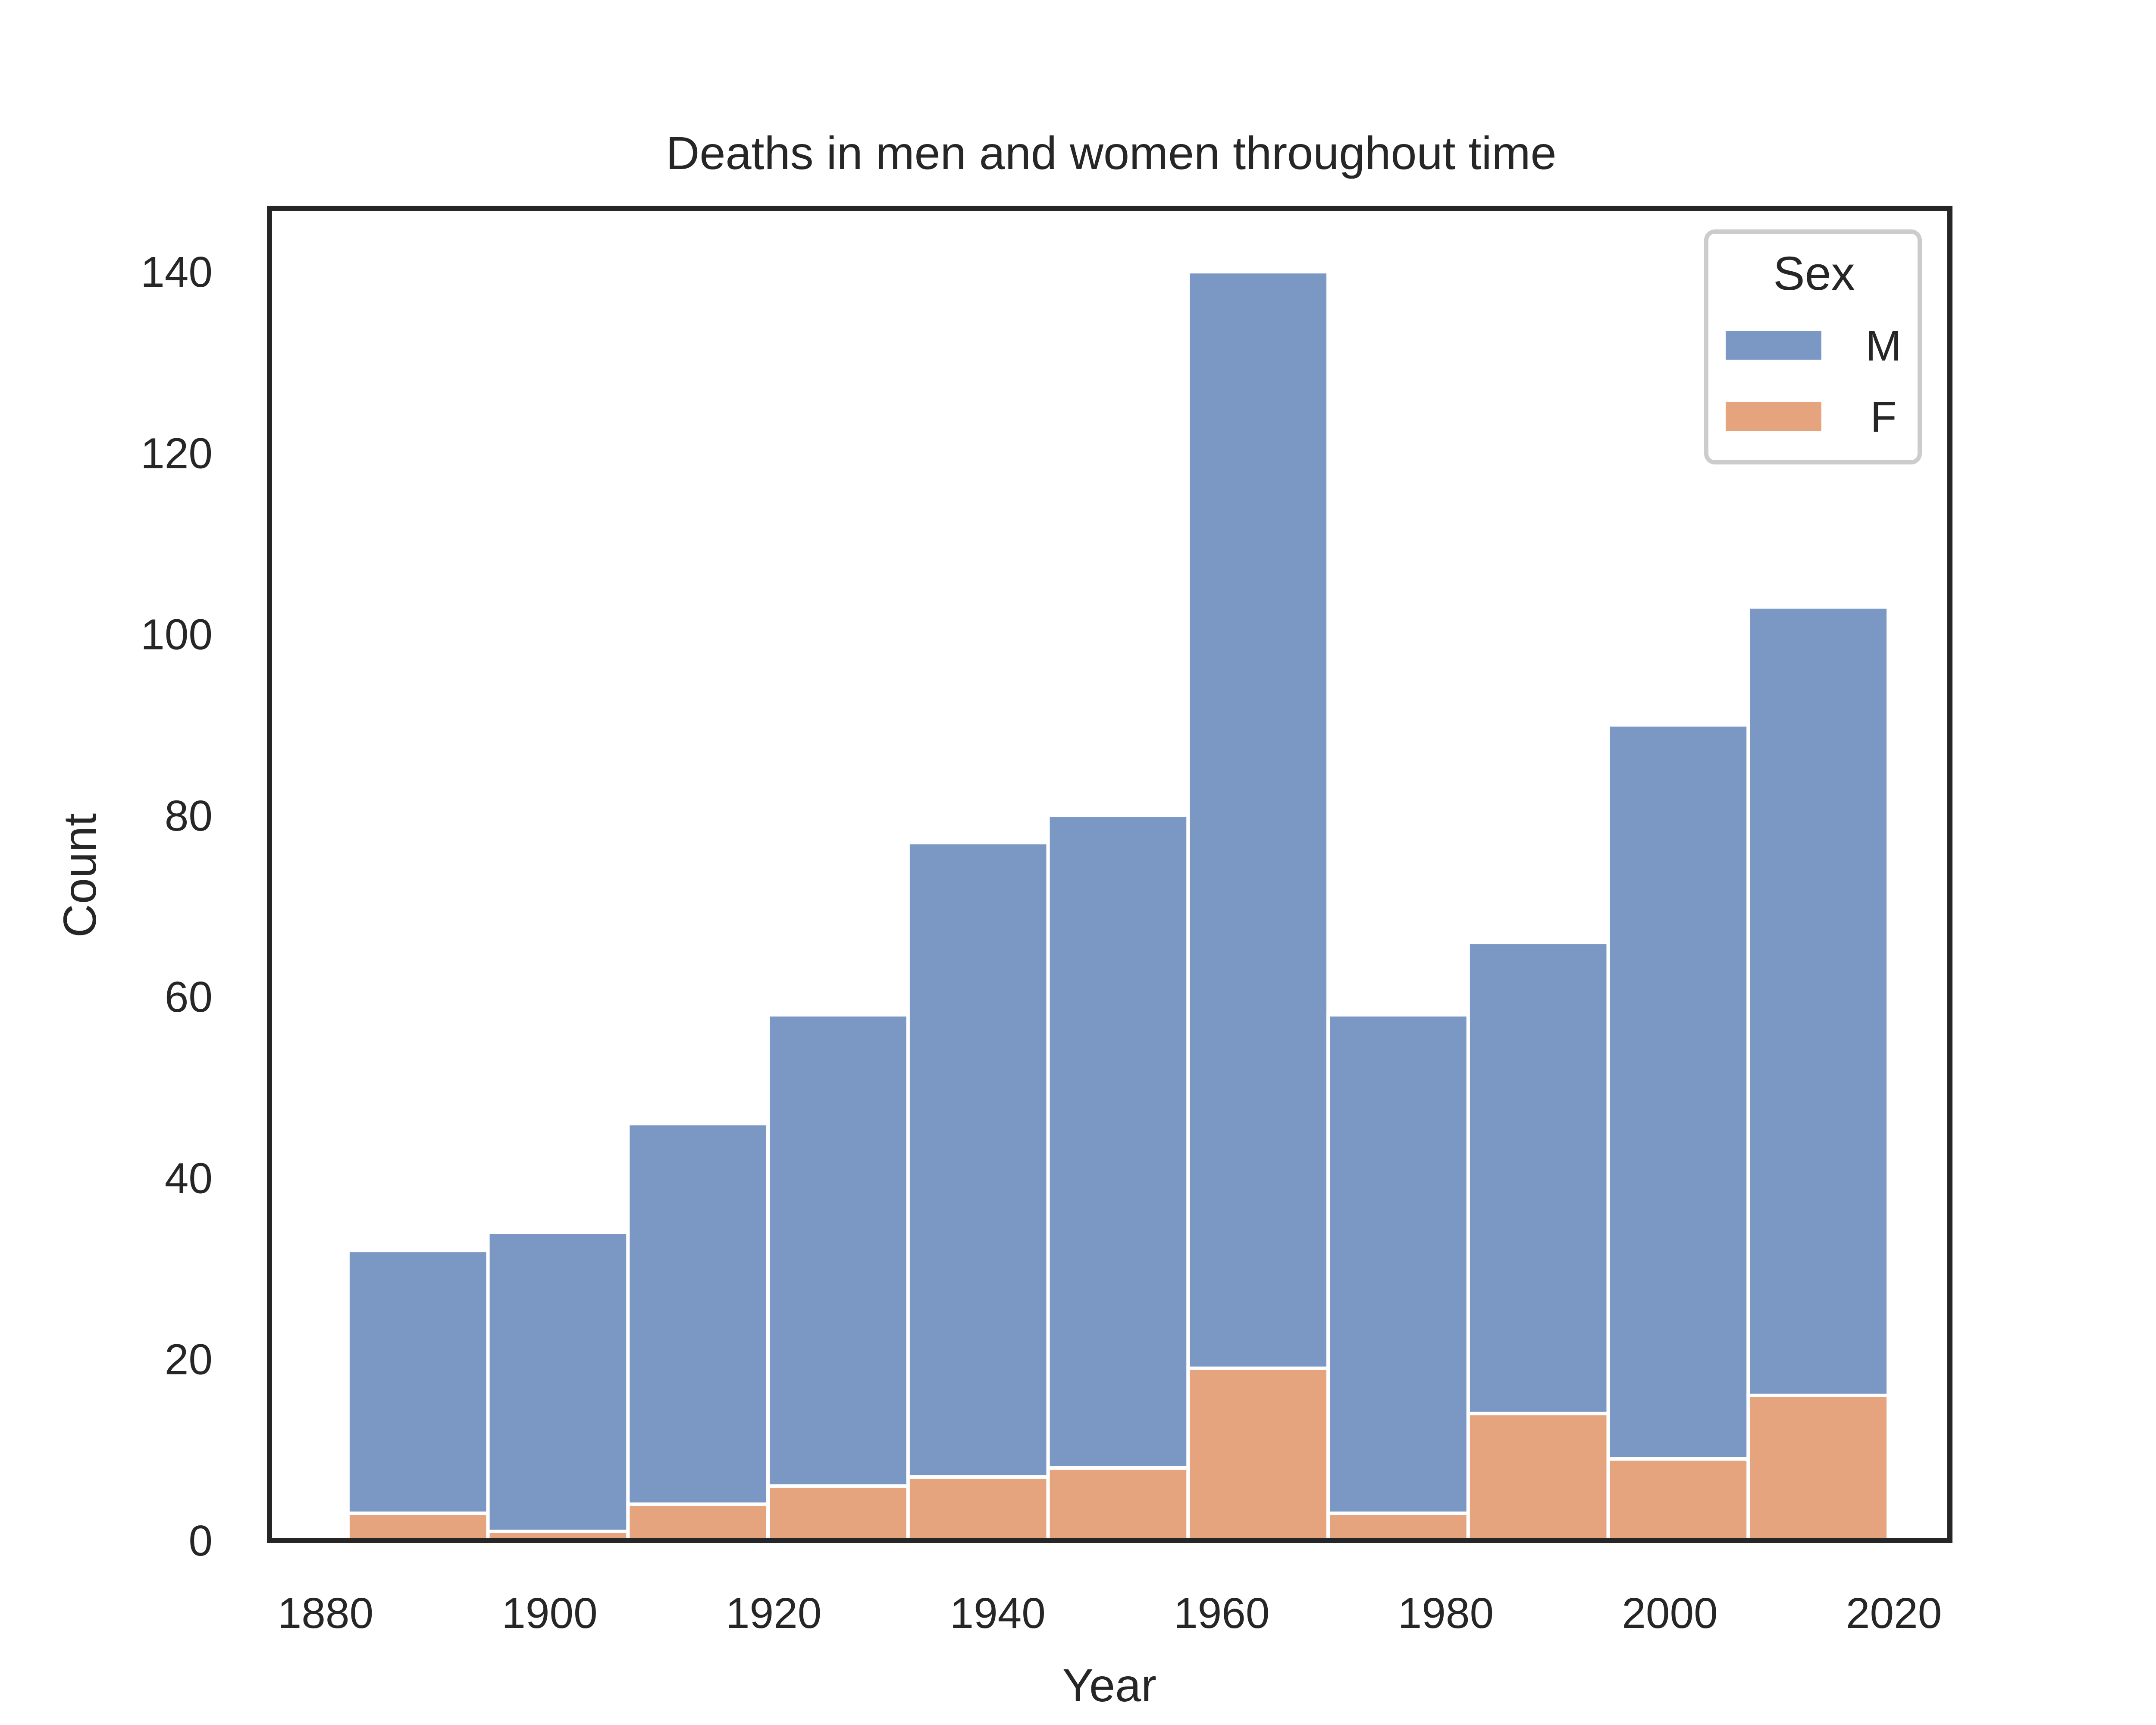  What do you see at coordinates (177, 907) in the screenshot?
I see `y-tick-labels: 0 20 40 60 80 100 120 140` at bounding box center [177, 907].